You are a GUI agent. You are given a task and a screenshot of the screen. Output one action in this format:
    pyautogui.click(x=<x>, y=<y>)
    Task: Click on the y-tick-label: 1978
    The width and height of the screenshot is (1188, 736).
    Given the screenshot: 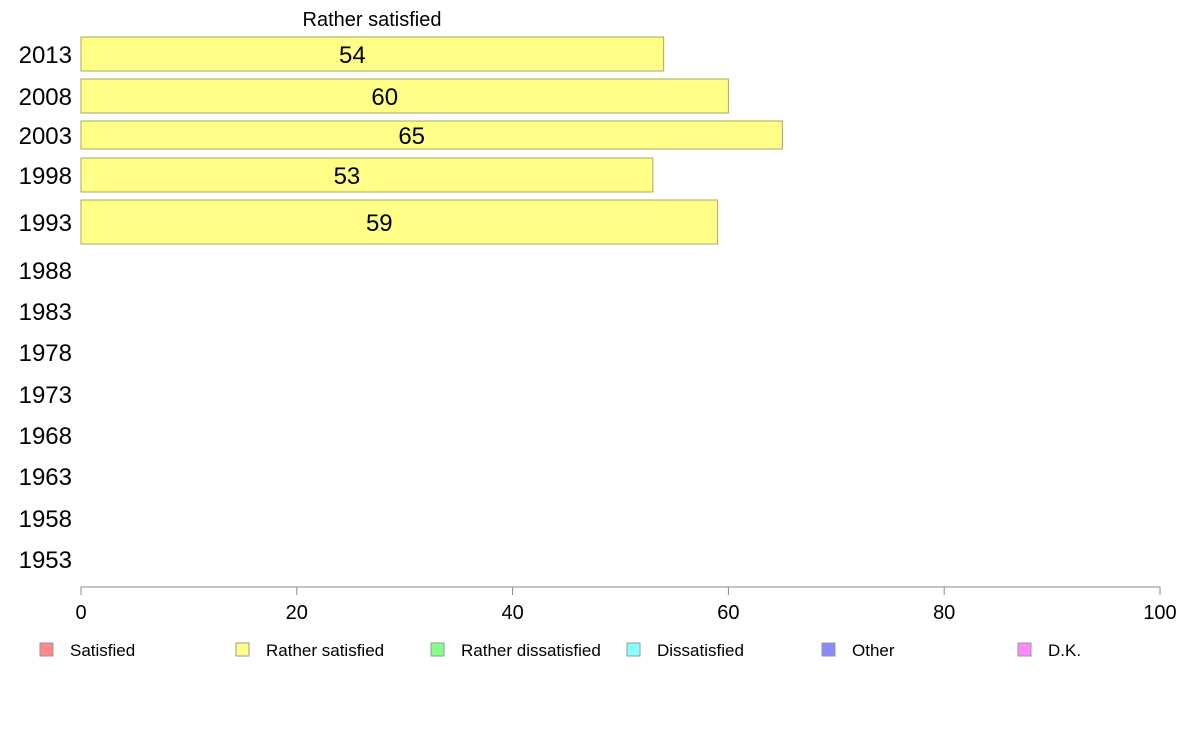 What is the action you would take?
    pyautogui.click(x=45, y=353)
    